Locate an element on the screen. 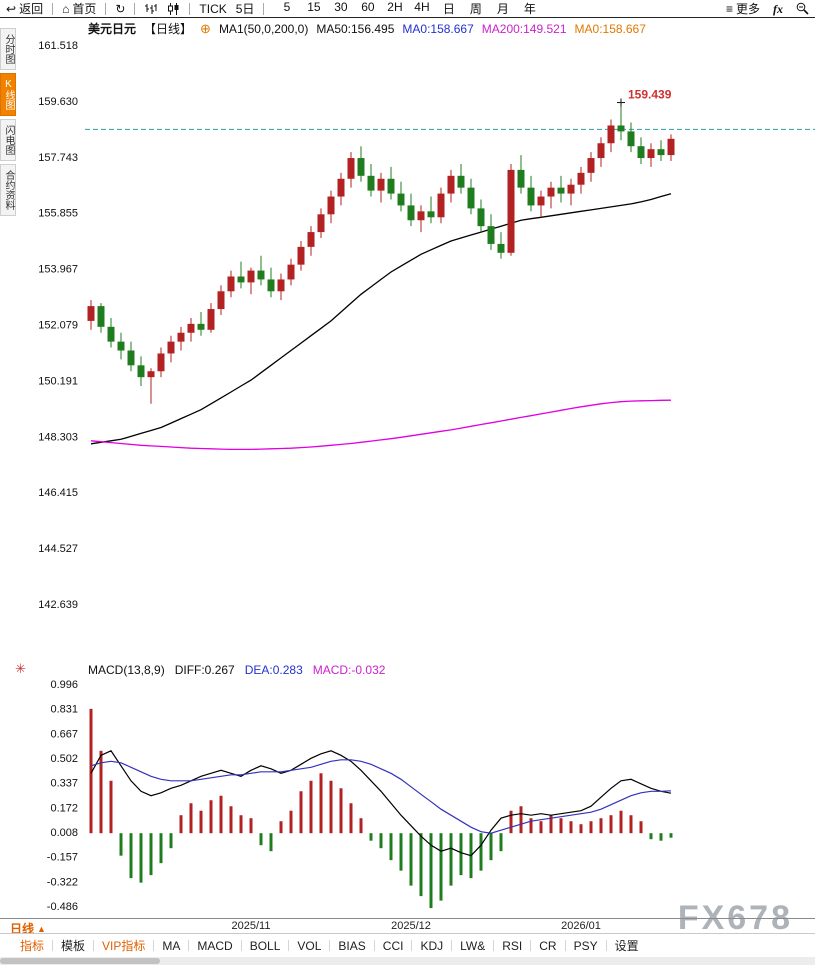  xaxis-month-labels: 2025/11 2025/12 2026/01 is located at coordinates (416, 926).